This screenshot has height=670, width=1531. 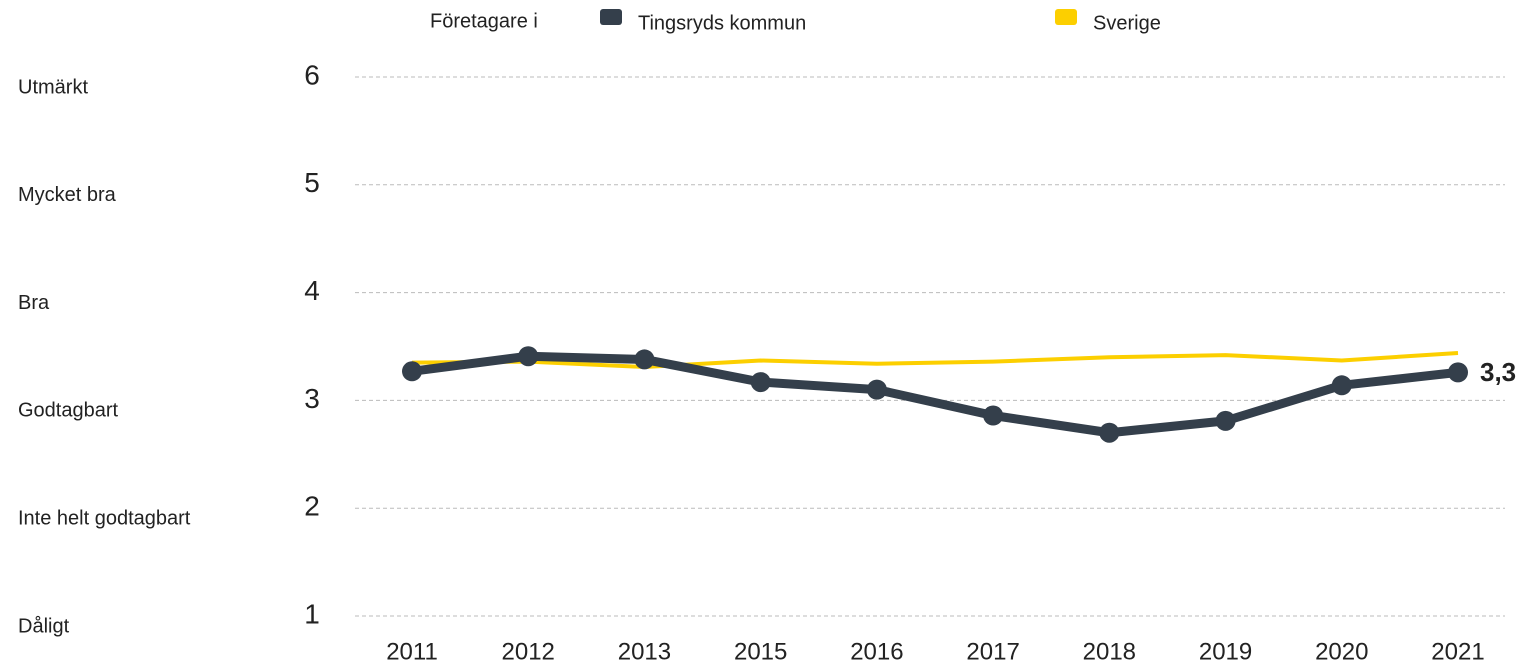 What do you see at coordinates (1498, 372) in the screenshot?
I see `data-label: 3,3` at bounding box center [1498, 372].